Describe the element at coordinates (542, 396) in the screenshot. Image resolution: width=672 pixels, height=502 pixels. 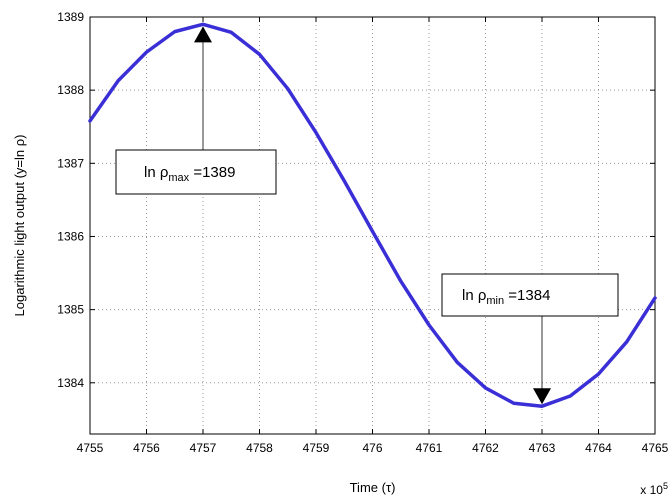
I see `min-arrowhead` at that location.